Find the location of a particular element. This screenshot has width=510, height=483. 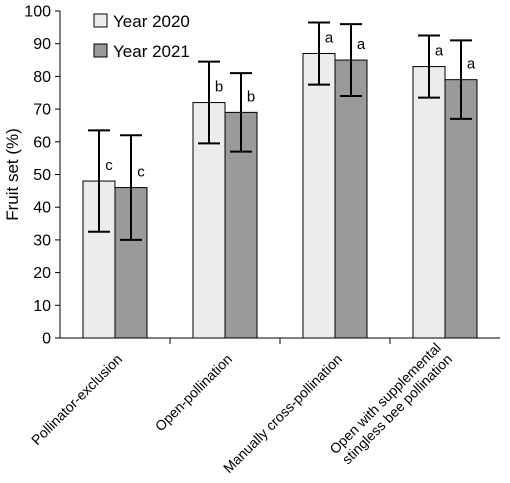

legend-label: Year 2021 is located at coordinates (151, 51).